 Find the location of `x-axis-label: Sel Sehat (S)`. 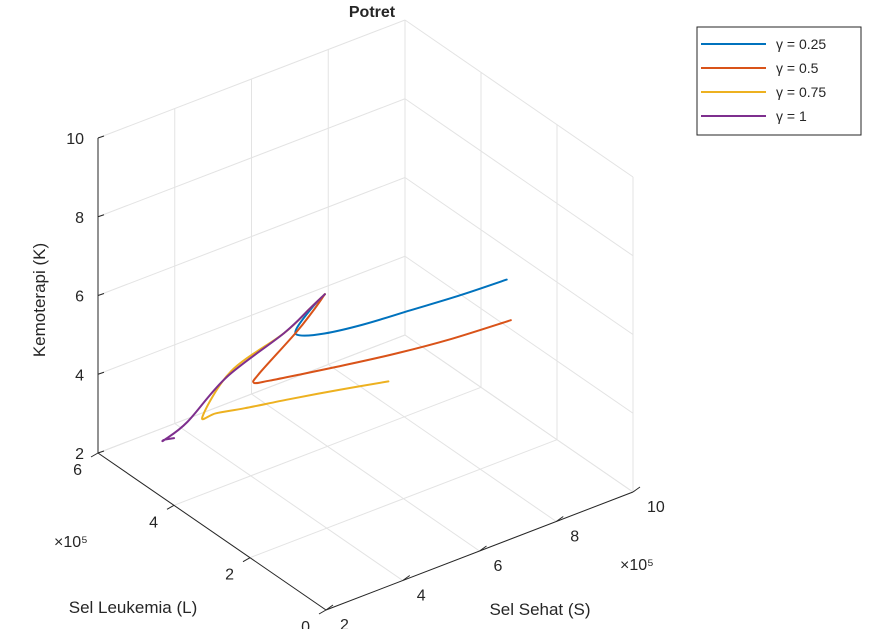

x-axis-label: Sel Sehat (S) is located at coordinates (539, 609).